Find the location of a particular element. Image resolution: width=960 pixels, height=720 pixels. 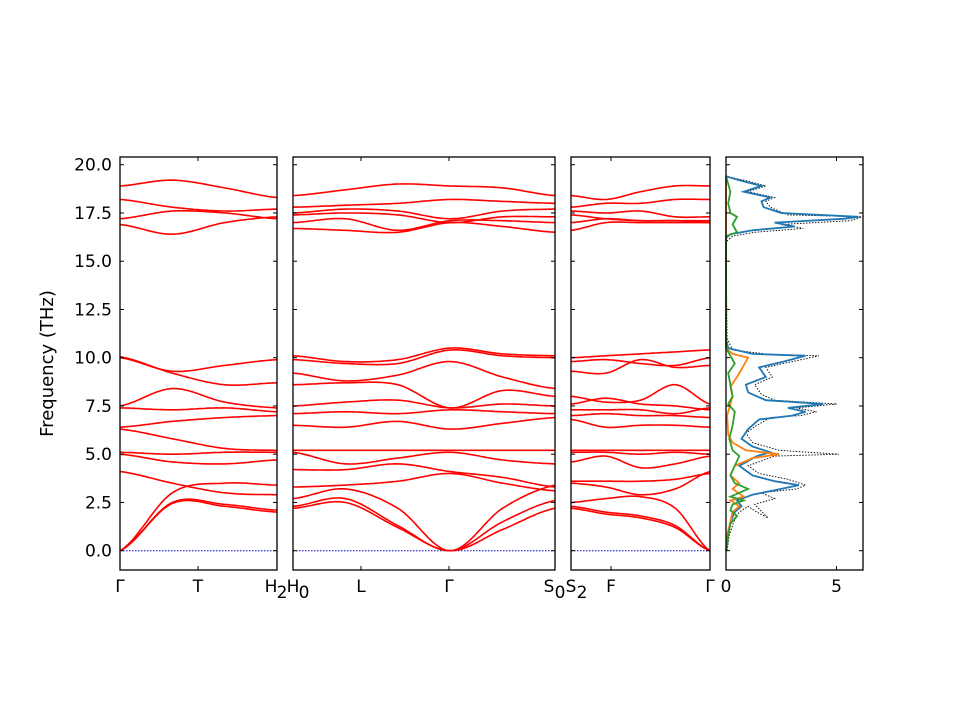

dos-frame is located at coordinates (794, 363).